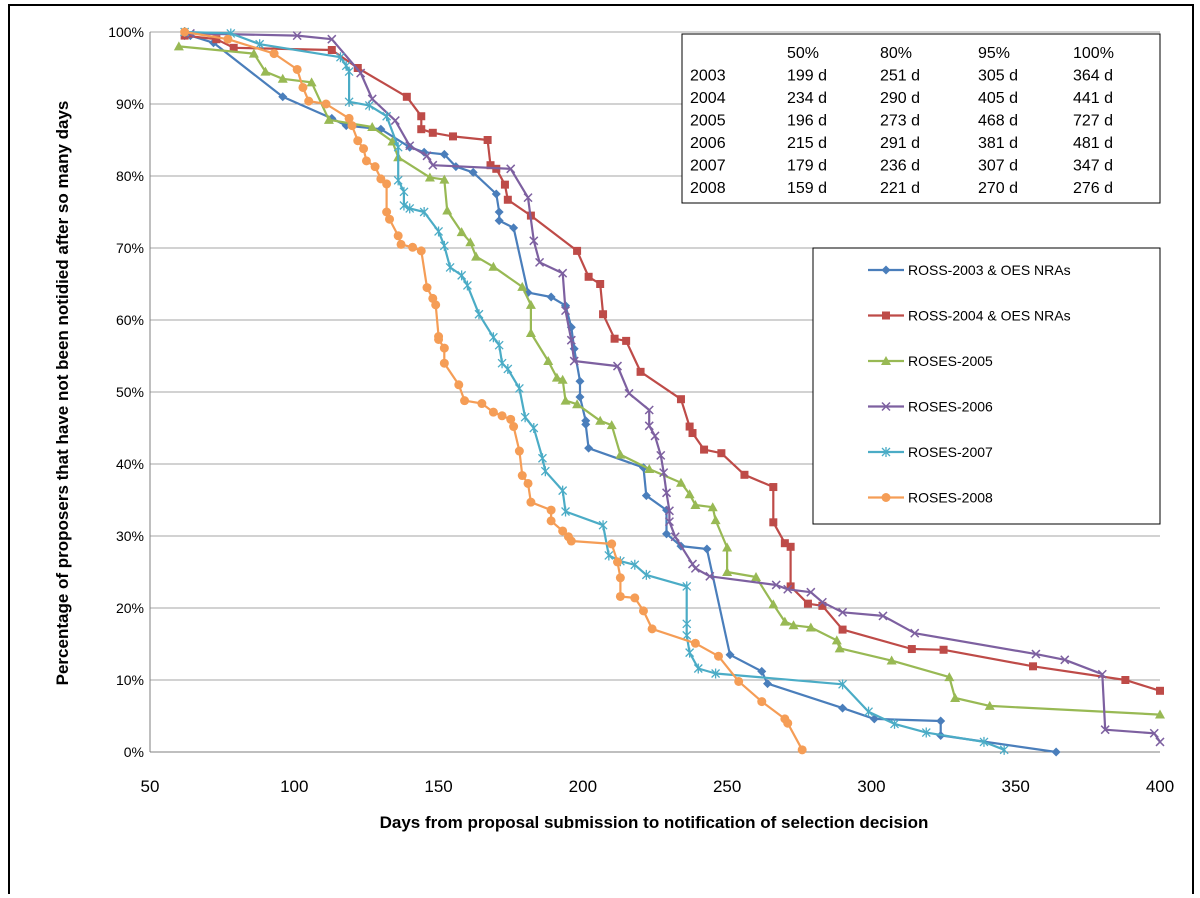 This screenshot has height=898, width=1200. I want to click on table-cell: 405 d, so click(998, 98).